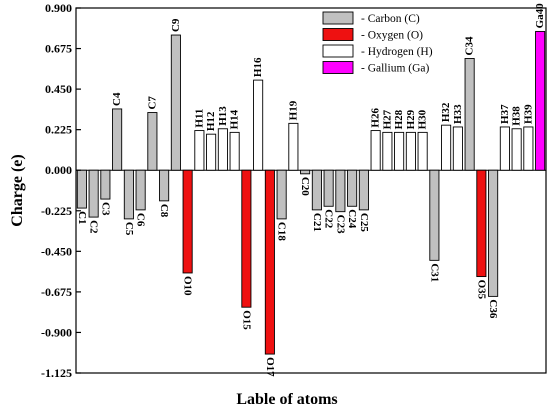 Image resolution: width=550 pixels, height=415 pixels. Describe the element at coordinates (446, 147) in the screenshot. I see `bar-h32` at that location.